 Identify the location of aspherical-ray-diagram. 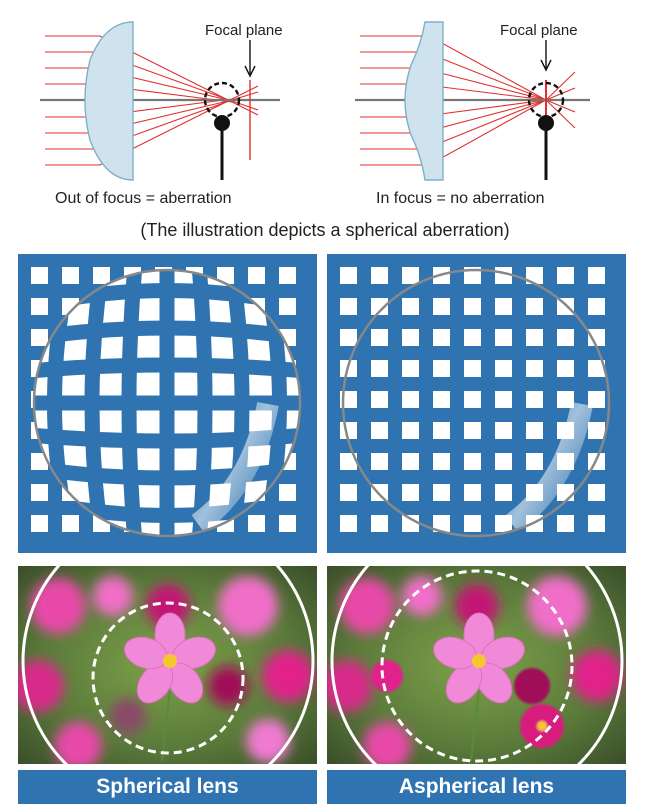
(472, 101).